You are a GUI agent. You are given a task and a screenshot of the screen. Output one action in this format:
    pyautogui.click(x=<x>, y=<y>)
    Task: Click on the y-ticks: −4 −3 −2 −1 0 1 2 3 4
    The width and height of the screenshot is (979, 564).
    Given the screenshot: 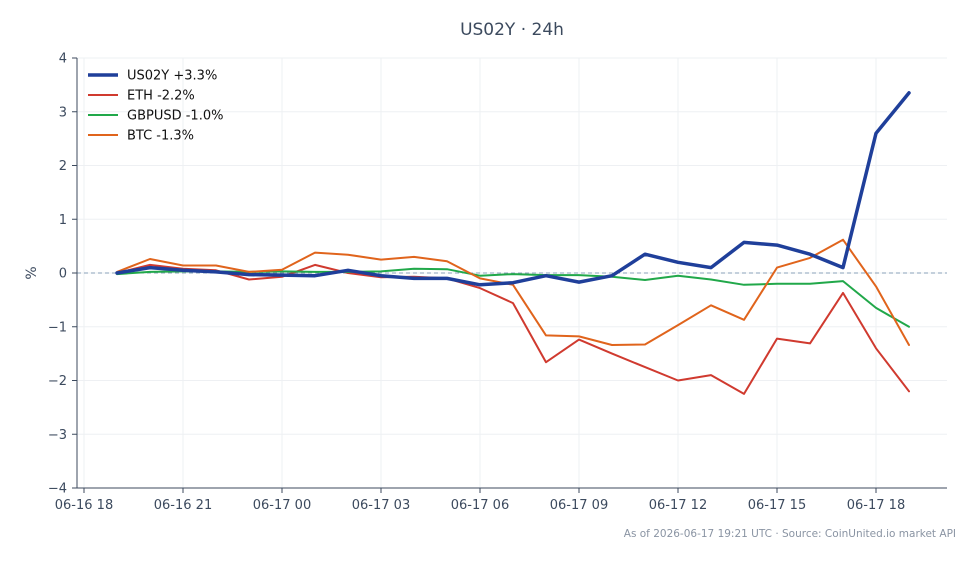 What is the action you would take?
    pyautogui.click(x=62, y=274)
    